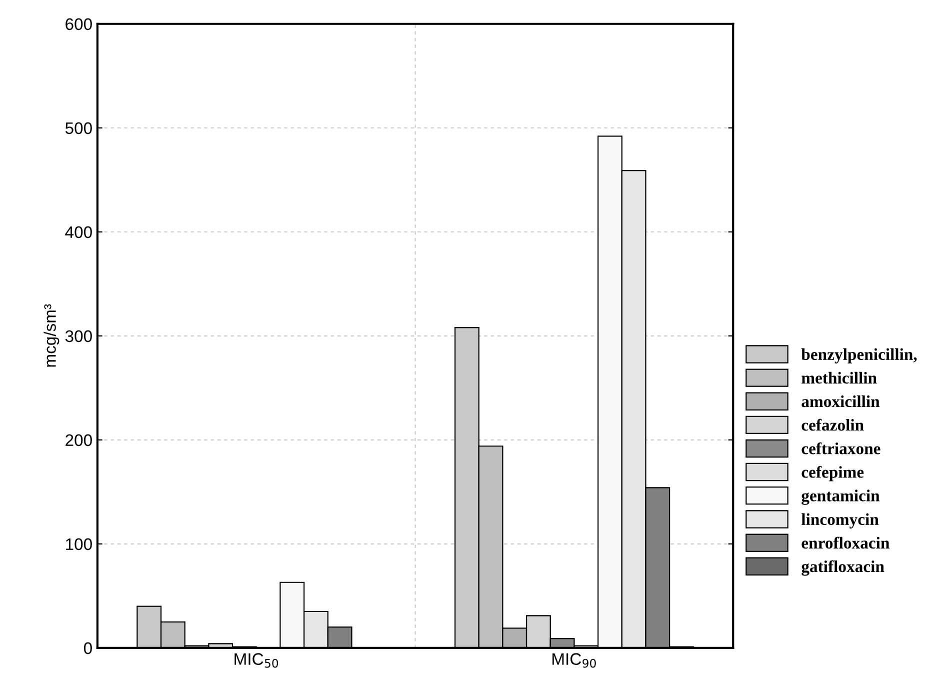 The height and width of the screenshot is (682, 928). I want to click on x-tick-label: MIC$_{50}$, so click(256, 660).